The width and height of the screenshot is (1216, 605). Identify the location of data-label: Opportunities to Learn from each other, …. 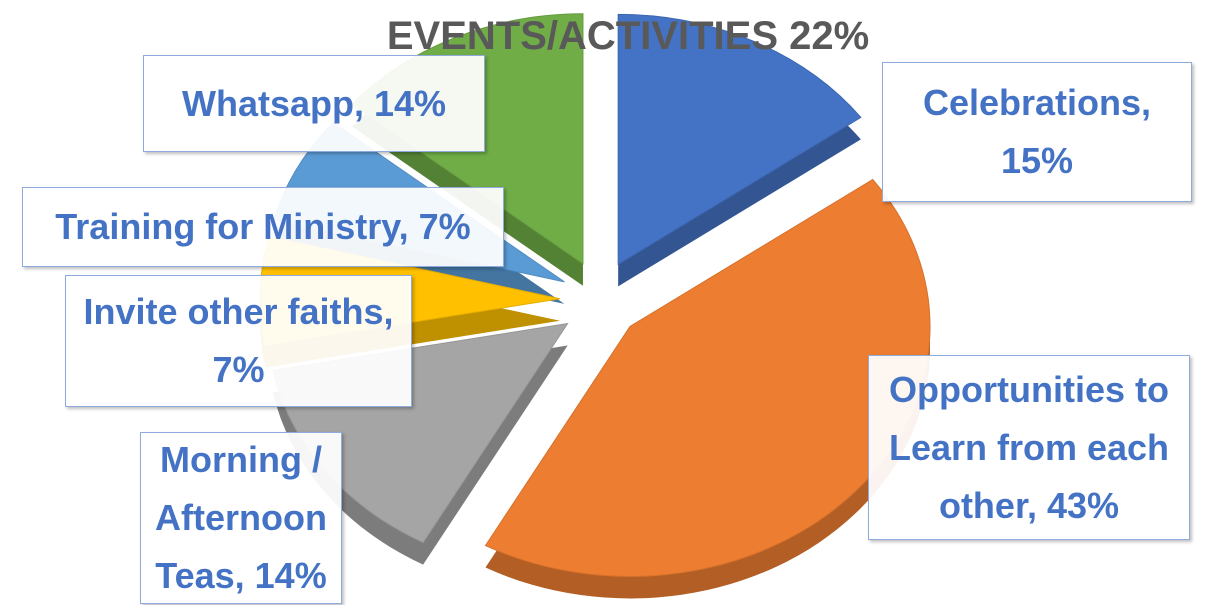
(1029, 447).